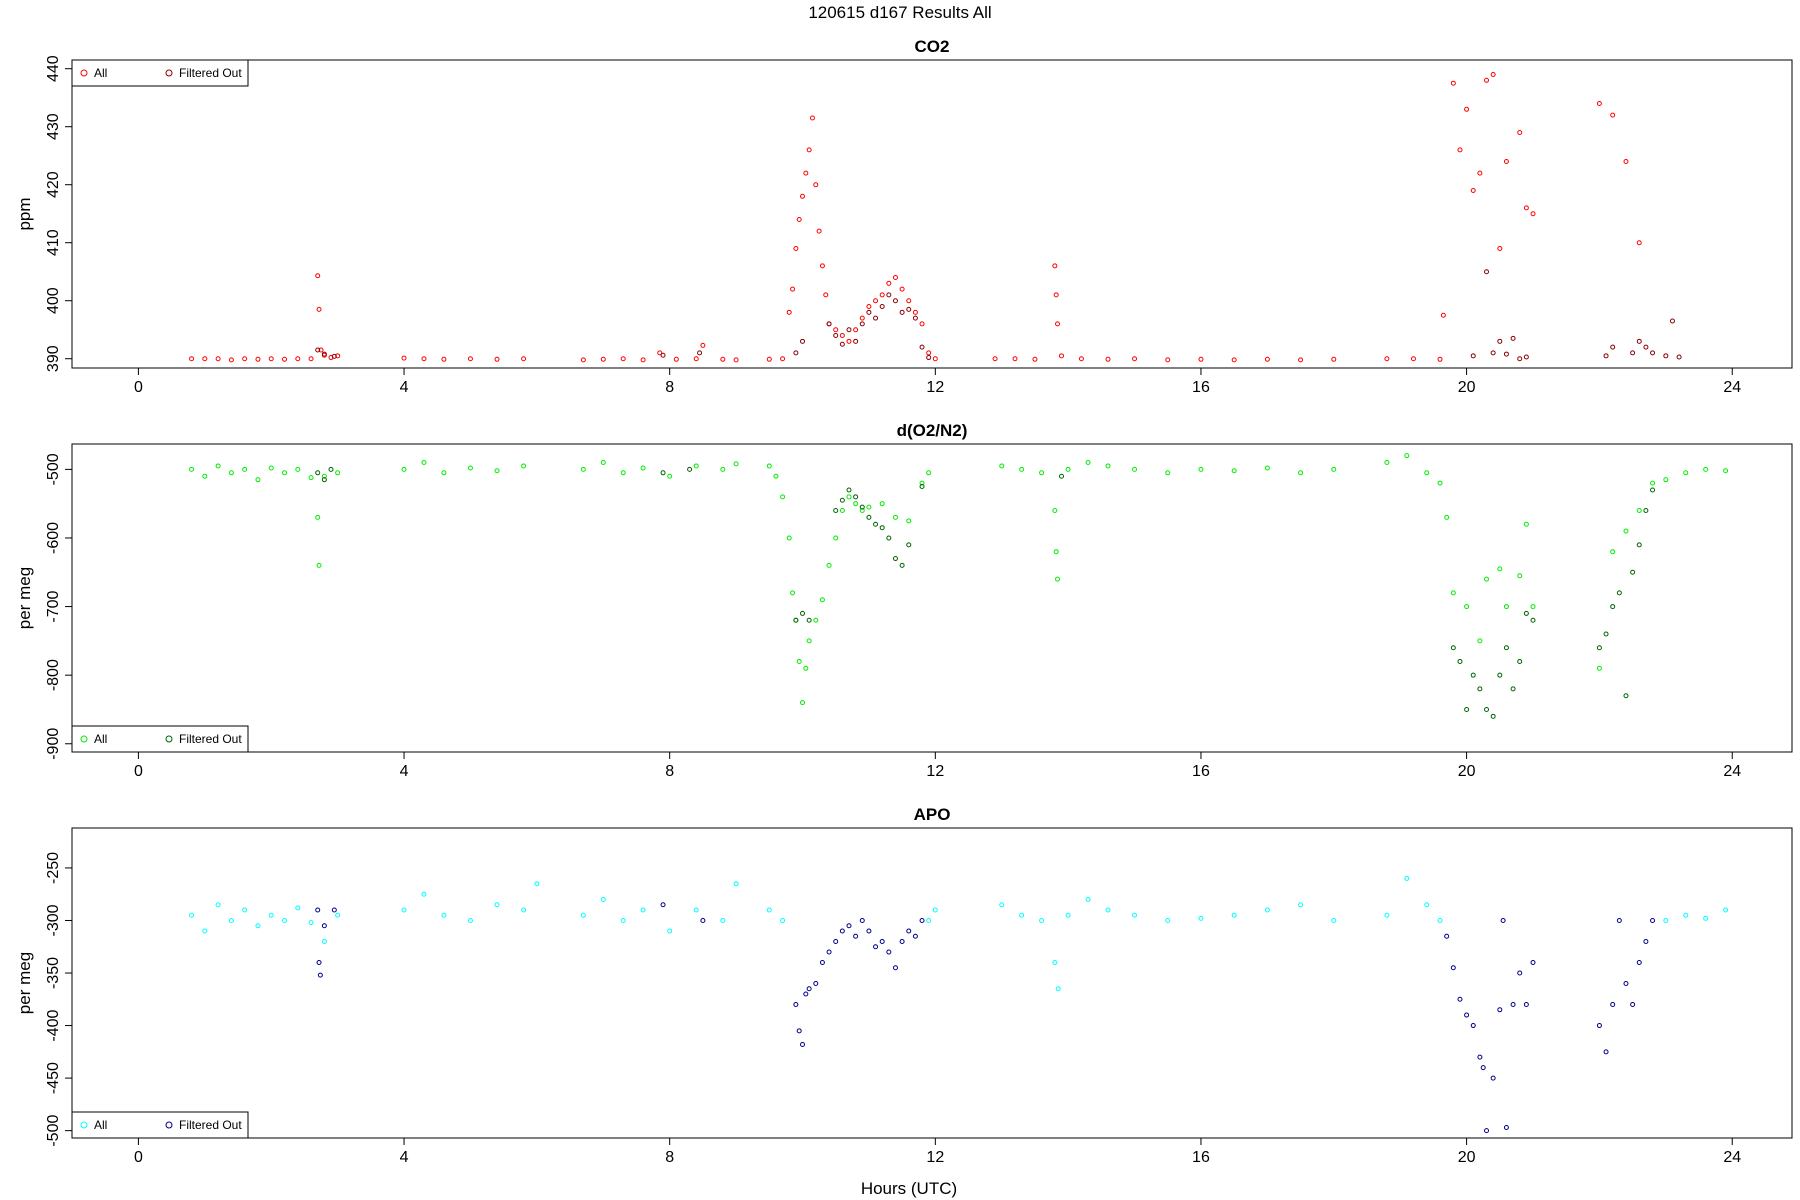 This screenshot has width=1800, height=1200. I want to click on y-tick-label: 440, so click(53, 68).